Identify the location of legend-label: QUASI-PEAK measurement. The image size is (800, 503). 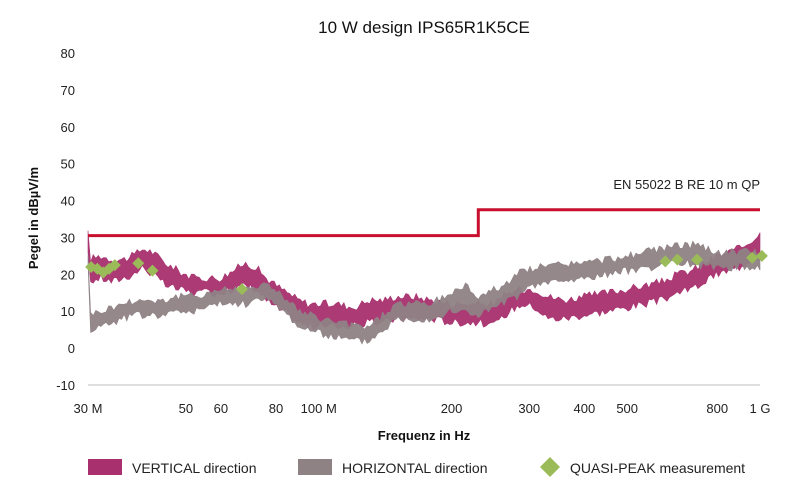
(657, 468).